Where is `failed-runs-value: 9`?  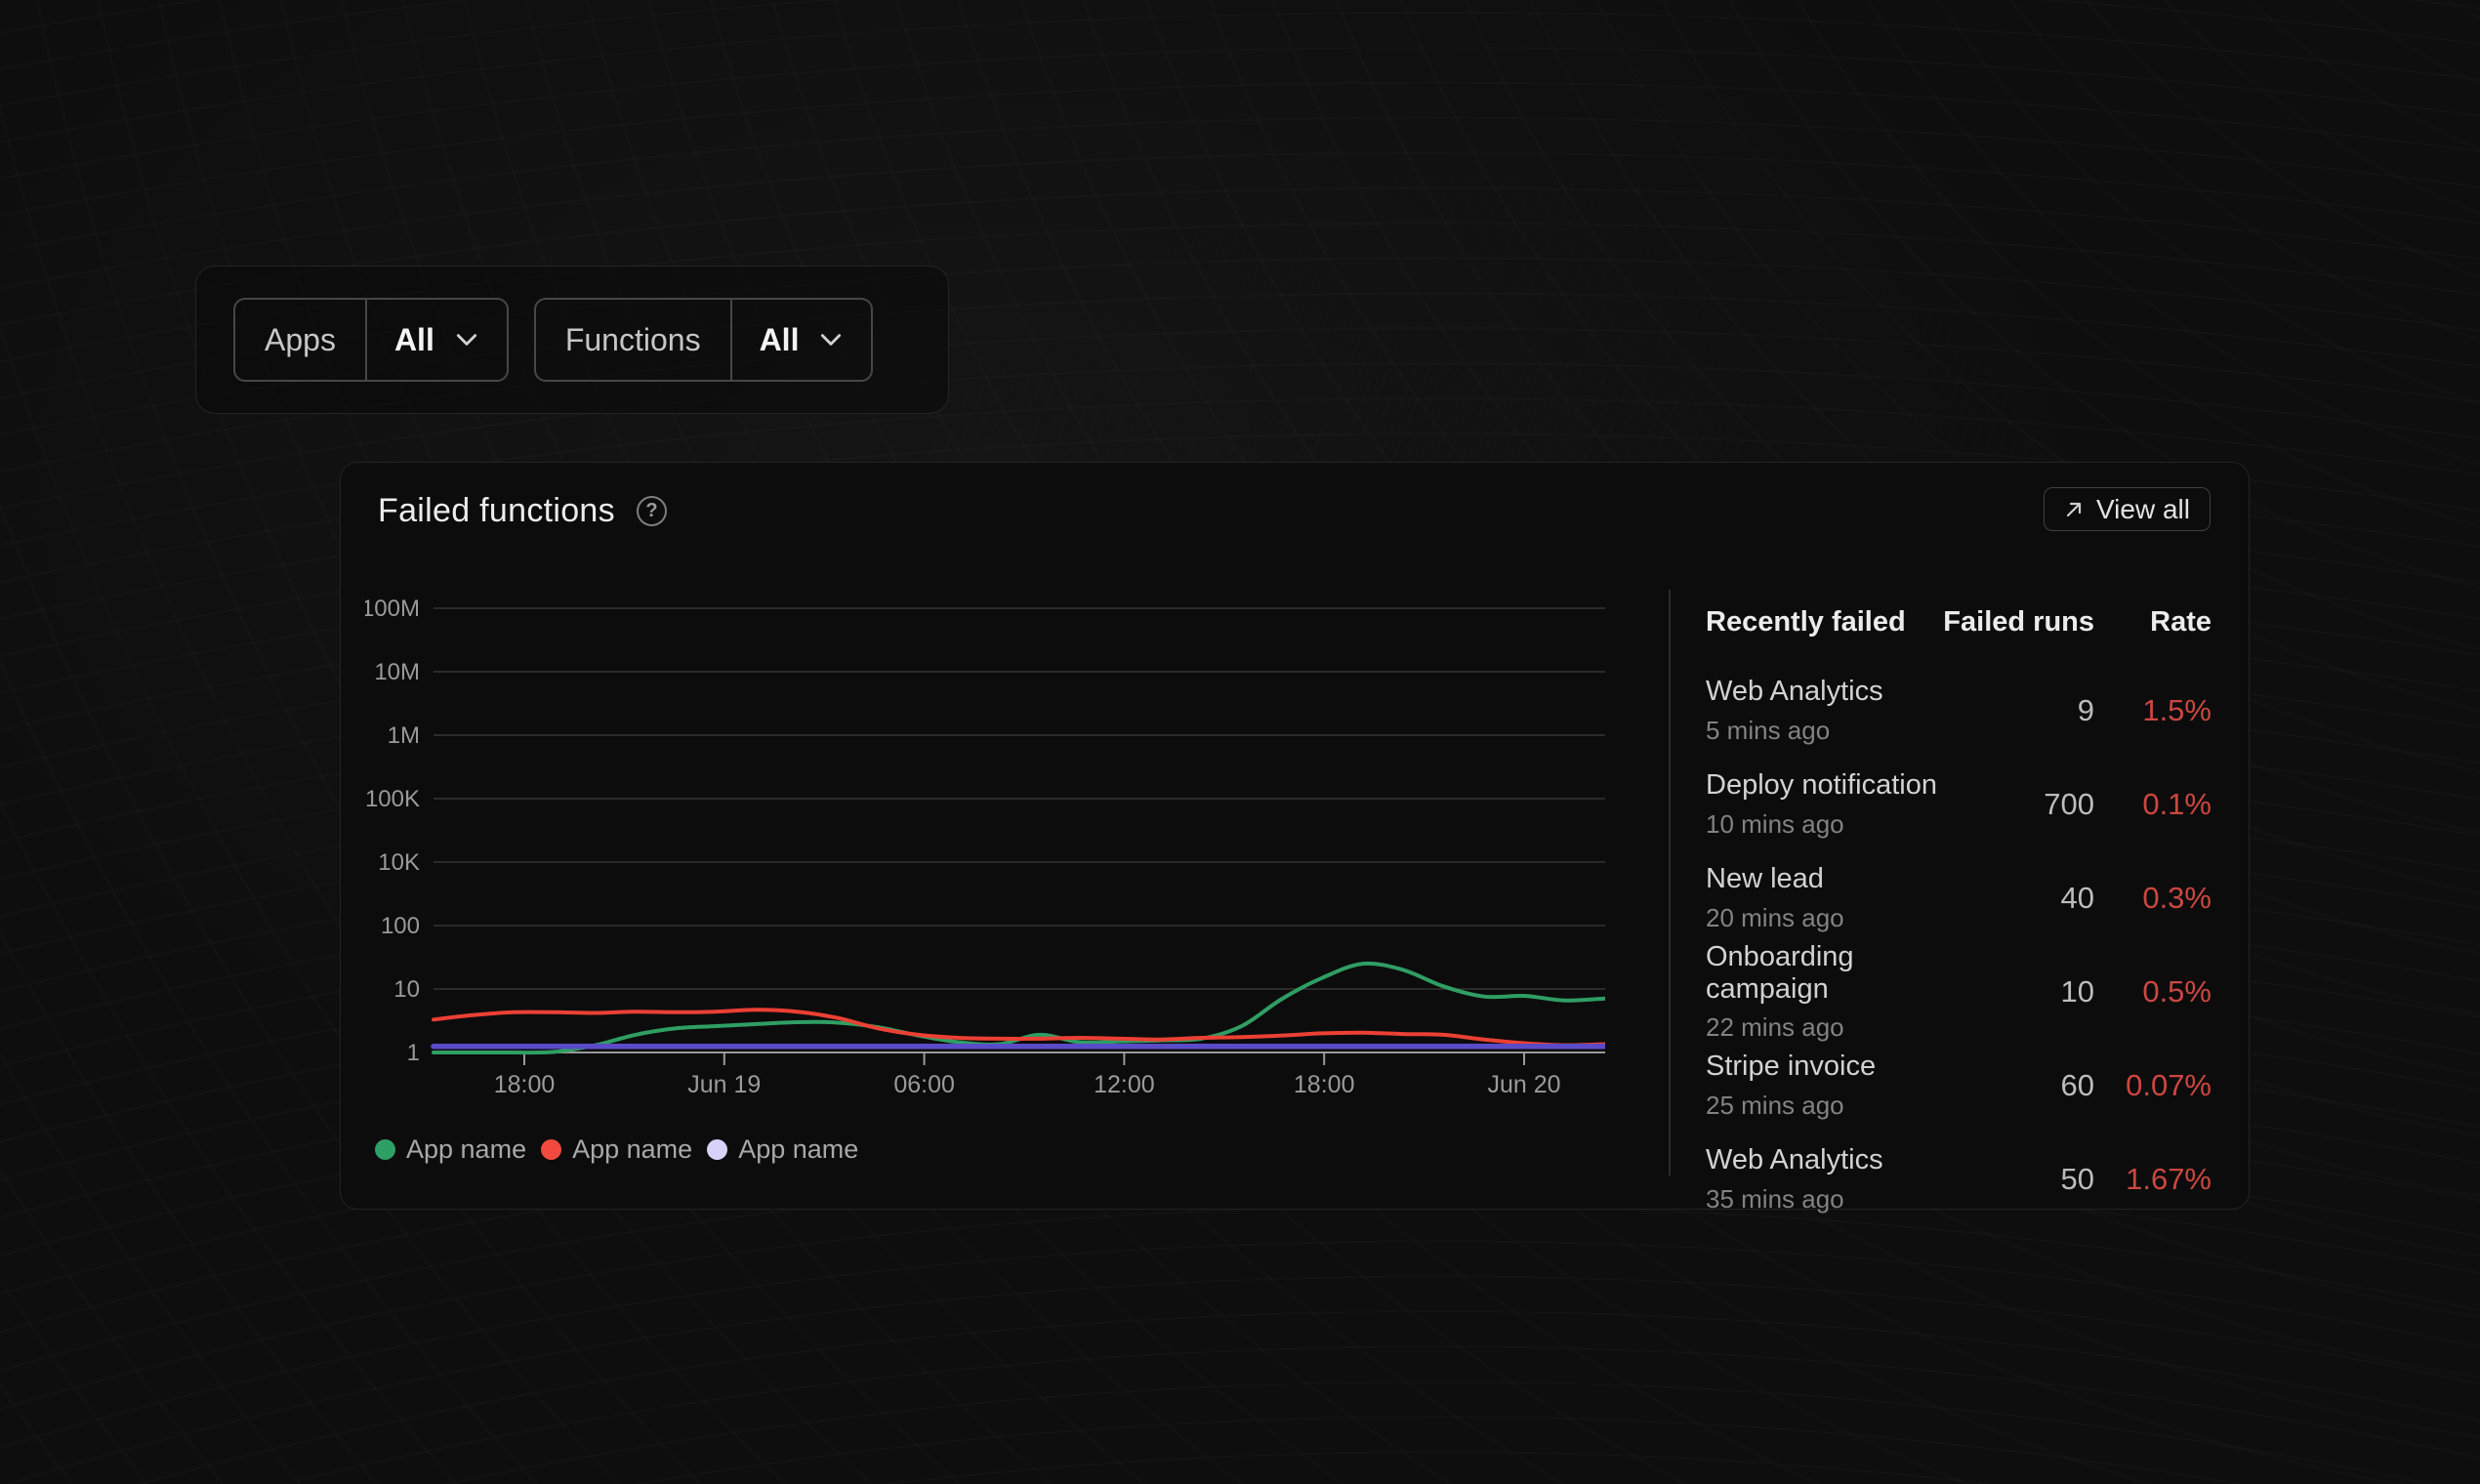 failed-runs-value: 9 is located at coordinates (2085, 710).